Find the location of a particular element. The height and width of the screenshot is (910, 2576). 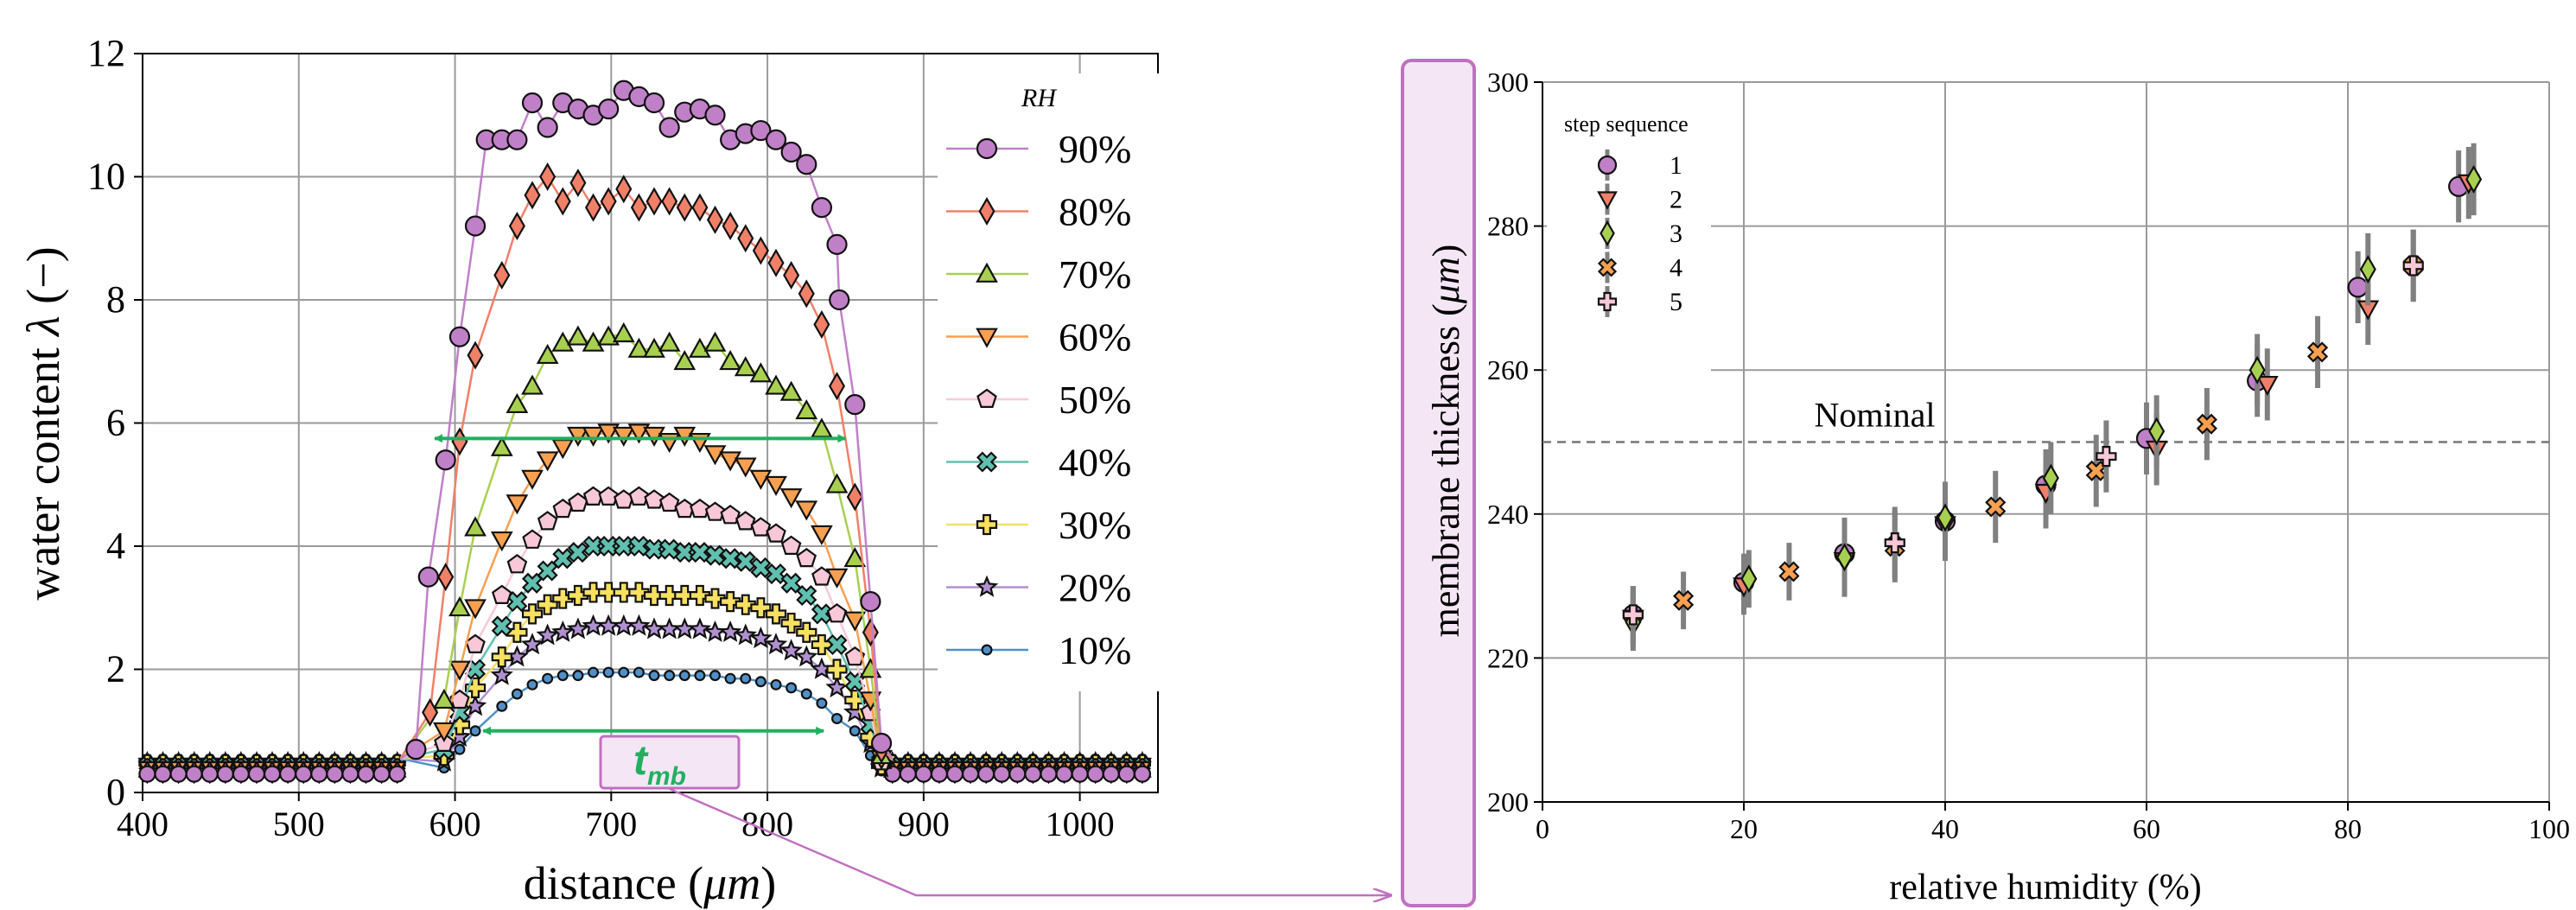

left-y-tick-label: 4 is located at coordinates (115, 546).